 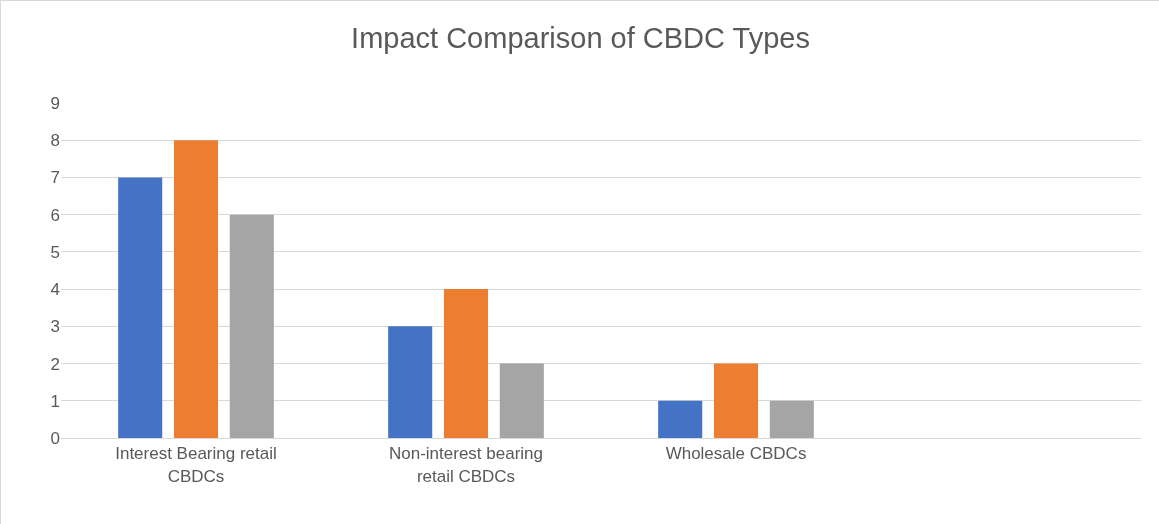 What do you see at coordinates (55, 327) in the screenshot?
I see `y-tick-label: 3` at bounding box center [55, 327].